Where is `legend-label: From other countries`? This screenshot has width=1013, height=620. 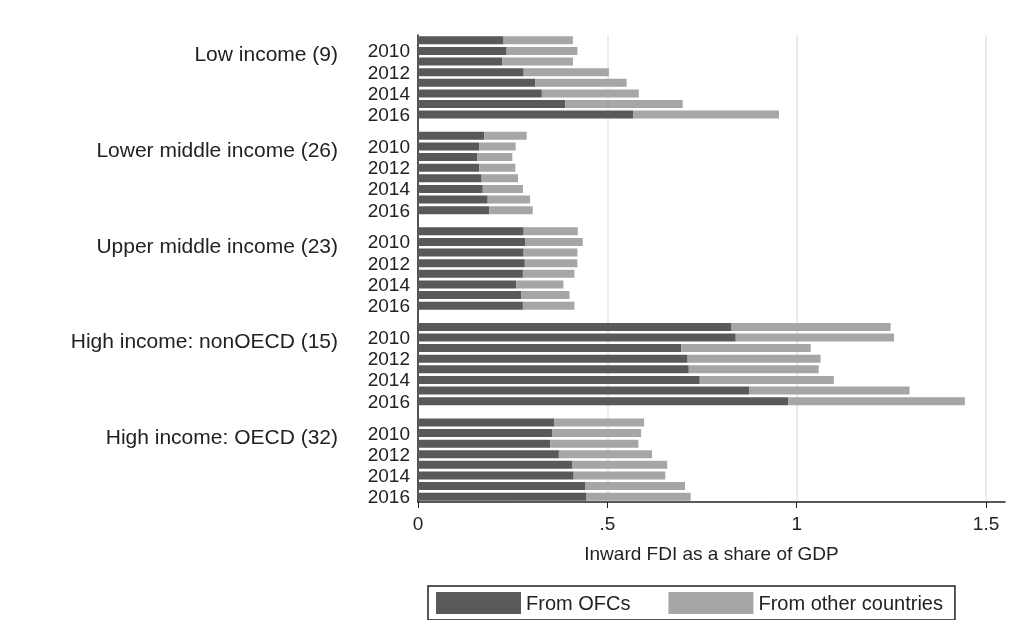 legend-label: From other countries is located at coordinates (850, 603).